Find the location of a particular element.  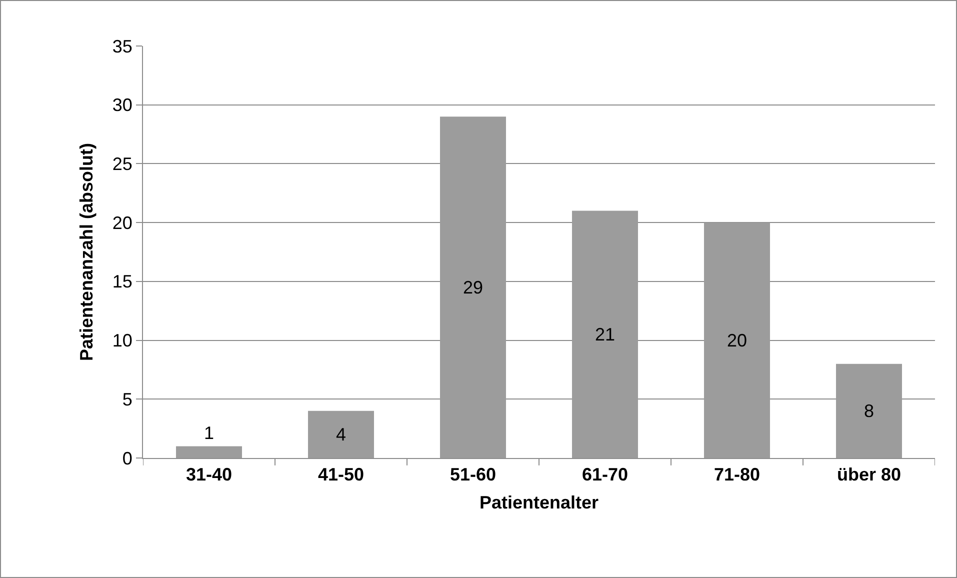

x-tick-label: 41-50 is located at coordinates (341, 474).